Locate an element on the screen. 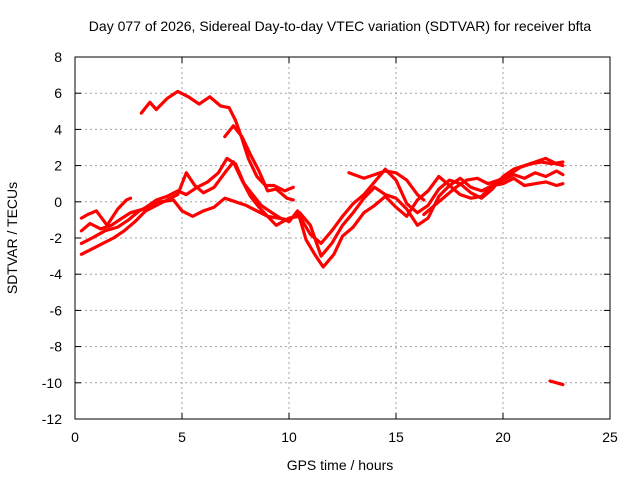 The width and height of the screenshot is (640, 480). x-tick-label: 25 is located at coordinates (610, 437).